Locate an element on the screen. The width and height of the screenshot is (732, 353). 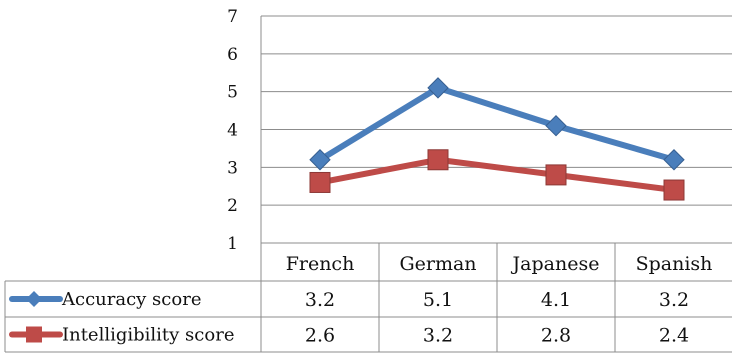
data-value-label: 5.1 is located at coordinates (438, 300).